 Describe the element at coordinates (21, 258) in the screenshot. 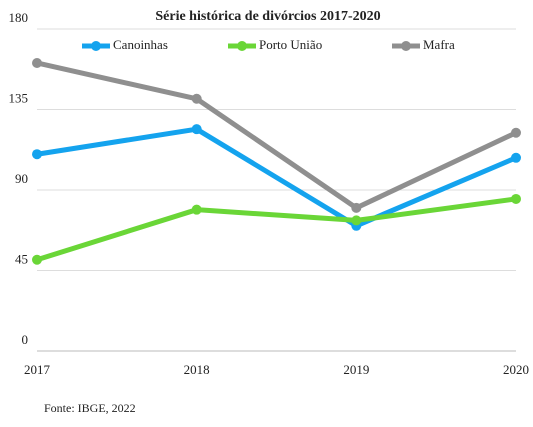

I see `y-tick-label: 45` at that location.